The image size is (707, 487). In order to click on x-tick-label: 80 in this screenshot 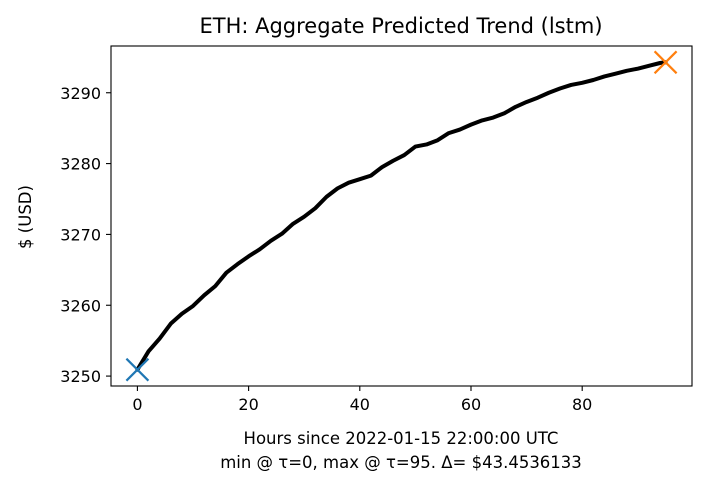, I will do `click(582, 404)`.